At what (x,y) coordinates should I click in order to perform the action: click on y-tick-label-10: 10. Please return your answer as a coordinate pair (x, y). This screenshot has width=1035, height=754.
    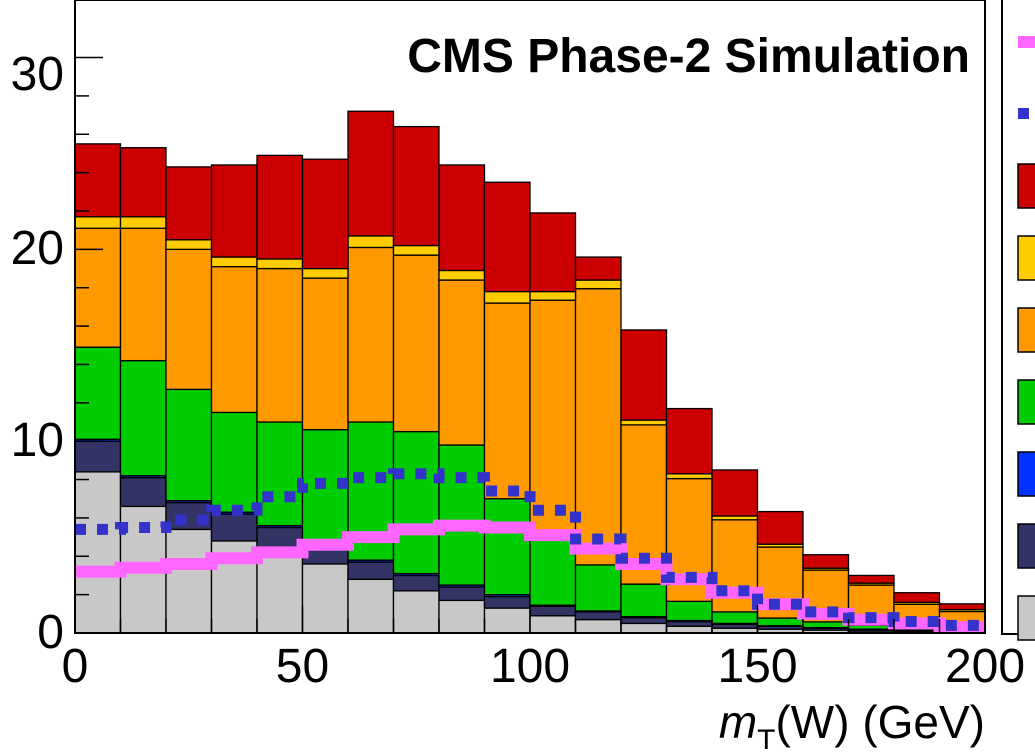
    Looking at the image, I should click on (37, 440).